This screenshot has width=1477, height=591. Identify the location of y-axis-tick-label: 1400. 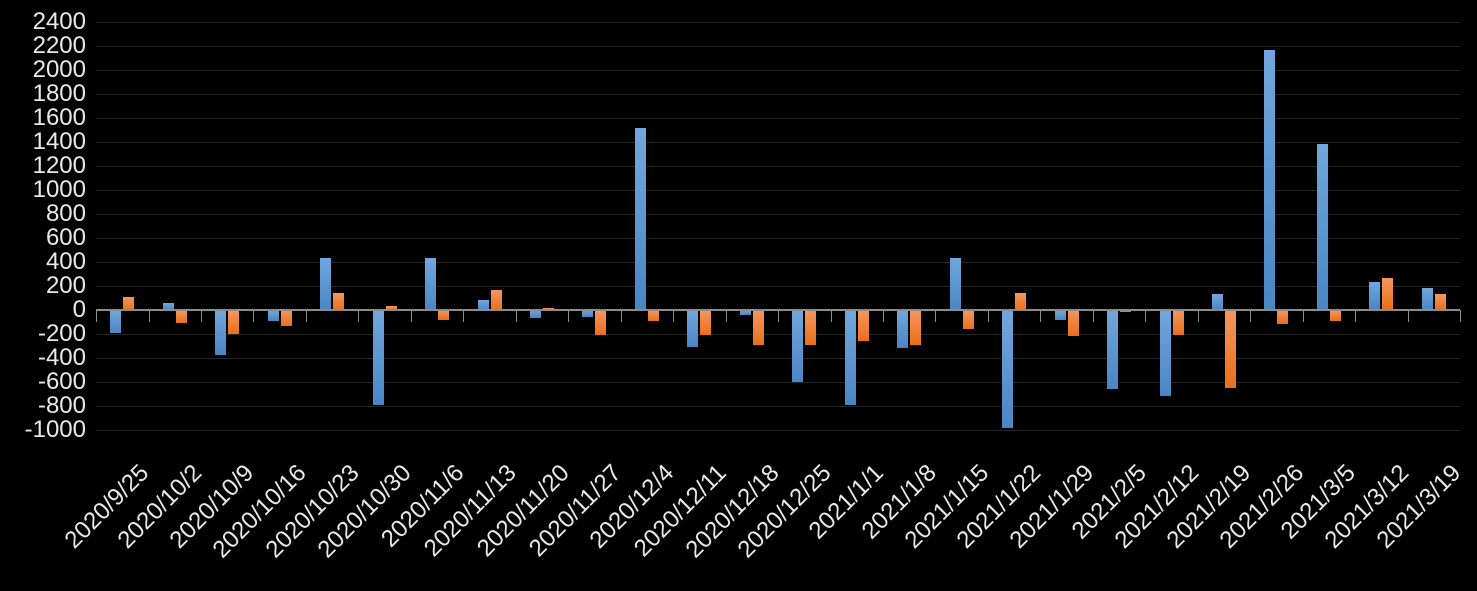
(59, 141).